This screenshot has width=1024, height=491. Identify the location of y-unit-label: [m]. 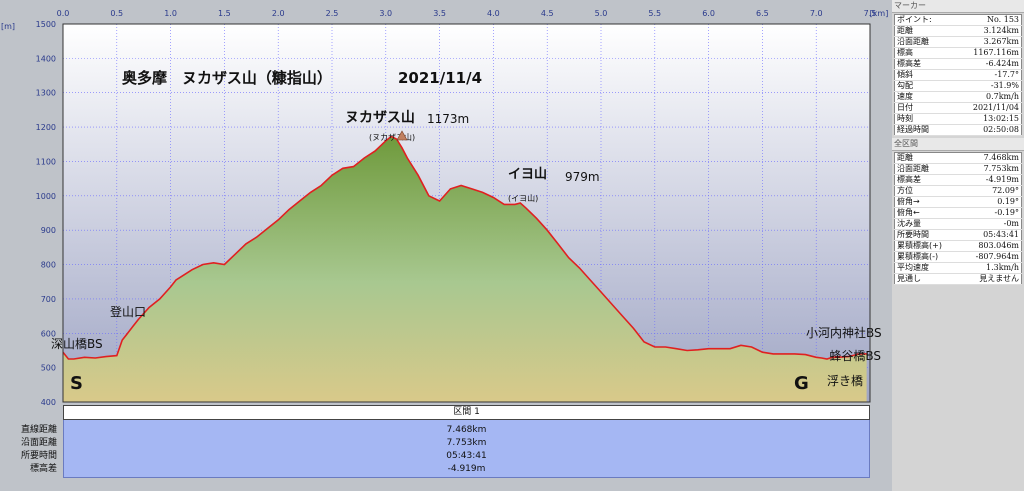
(8, 26).